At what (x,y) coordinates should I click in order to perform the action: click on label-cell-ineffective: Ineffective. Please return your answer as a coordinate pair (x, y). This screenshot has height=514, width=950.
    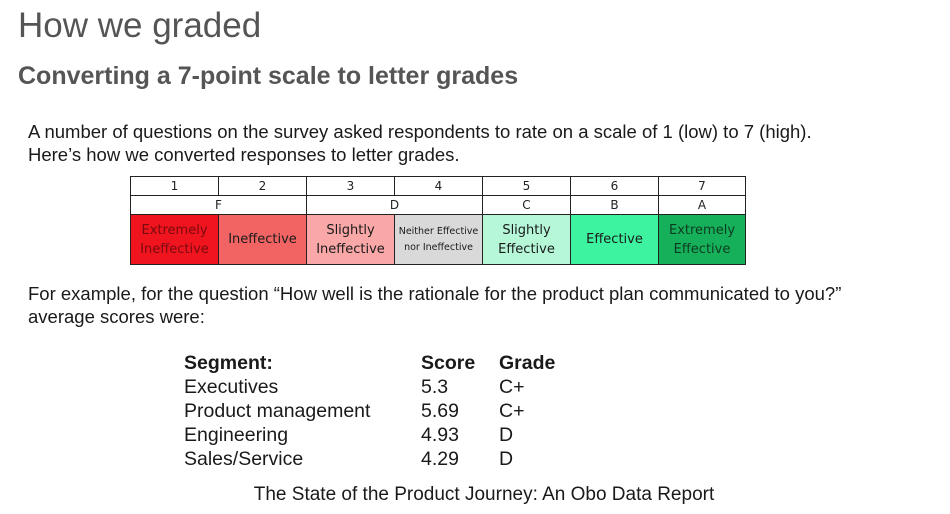
    Looking at the image, I should click on (262, 239).